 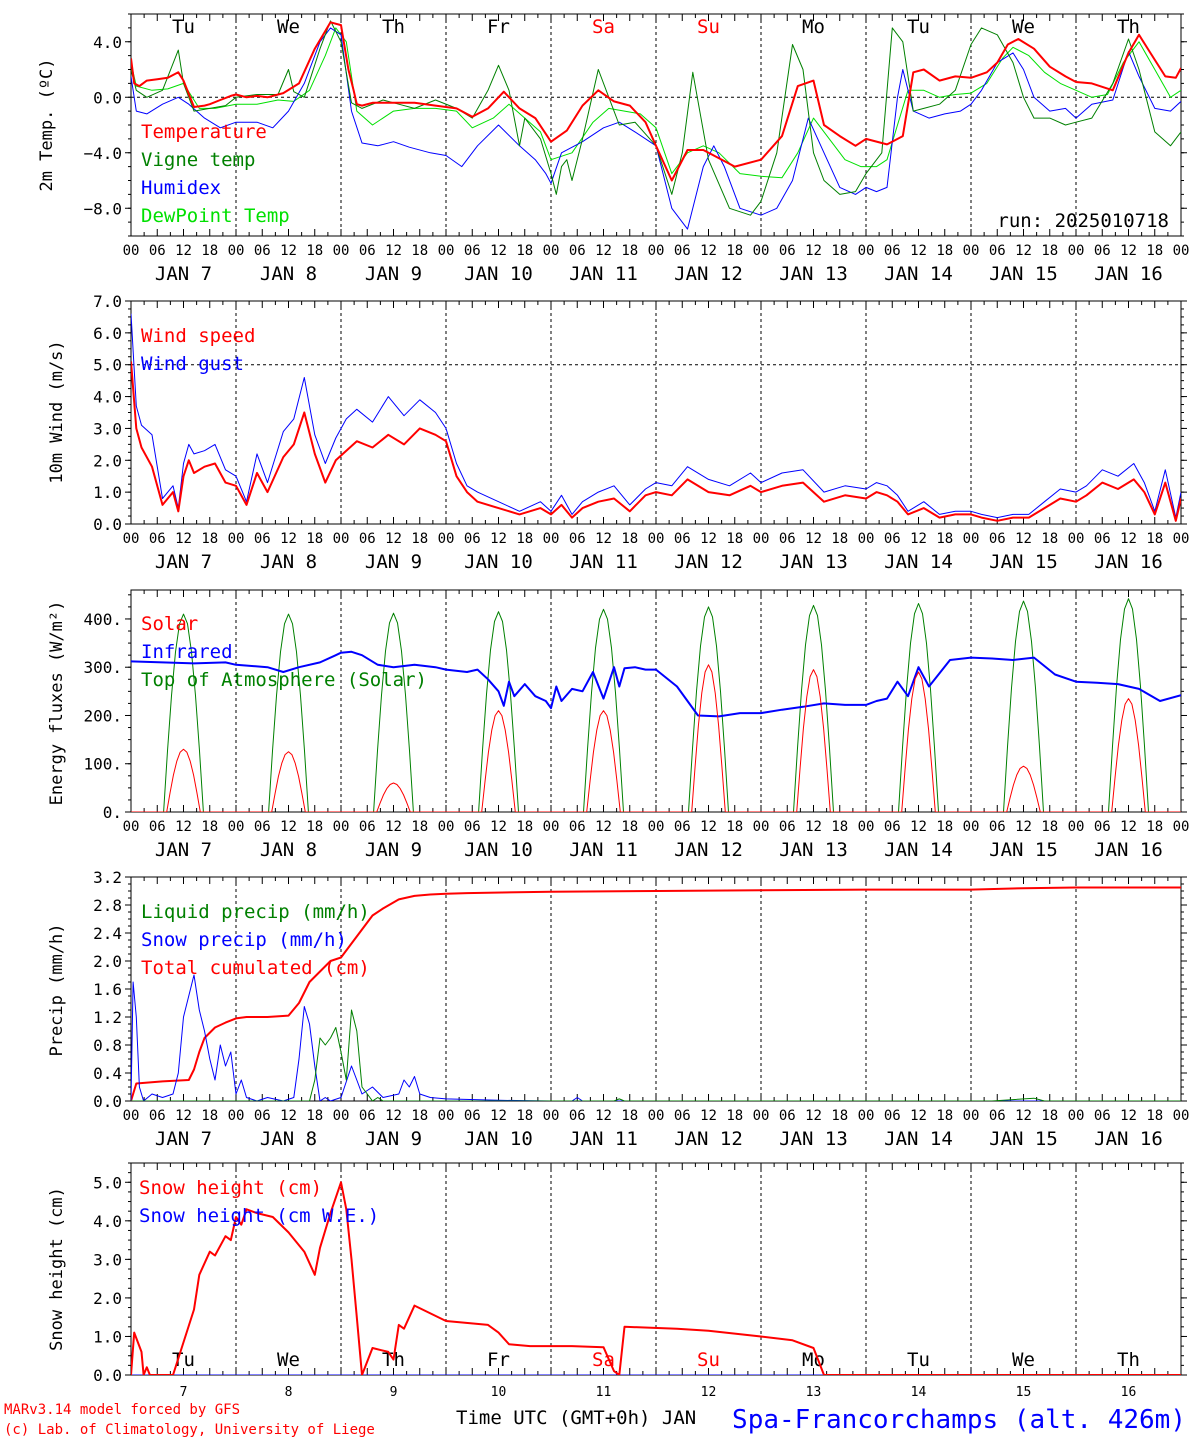 What do you see at coordinates (47, 124) in the screenshot?
I see `y-axis-label: 2m Temp. (ºC)` at bounding box center [47, 124].